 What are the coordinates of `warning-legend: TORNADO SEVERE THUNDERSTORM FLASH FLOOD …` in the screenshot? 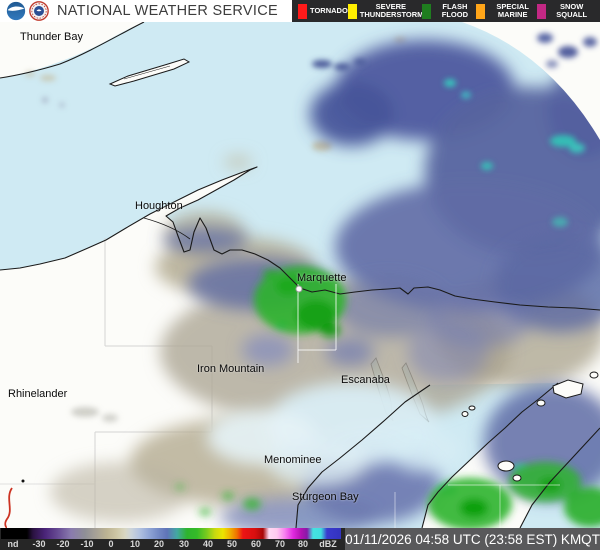 It's located at (446, 11).